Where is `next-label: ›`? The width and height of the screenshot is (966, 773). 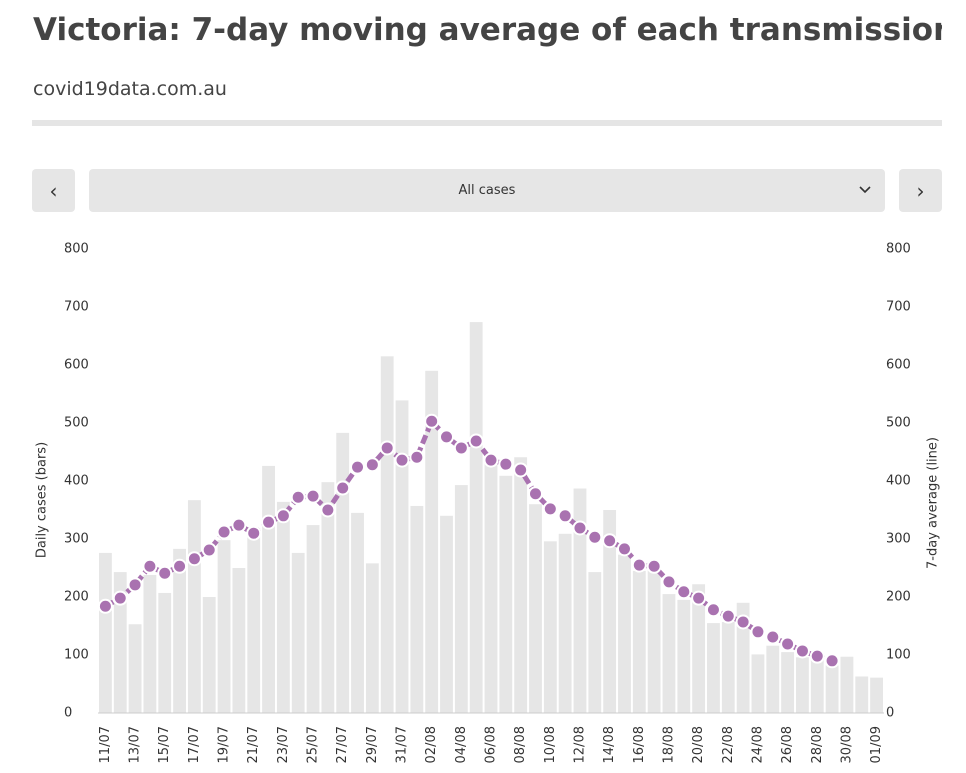
next-label: › is located at coordinates (920, 190).